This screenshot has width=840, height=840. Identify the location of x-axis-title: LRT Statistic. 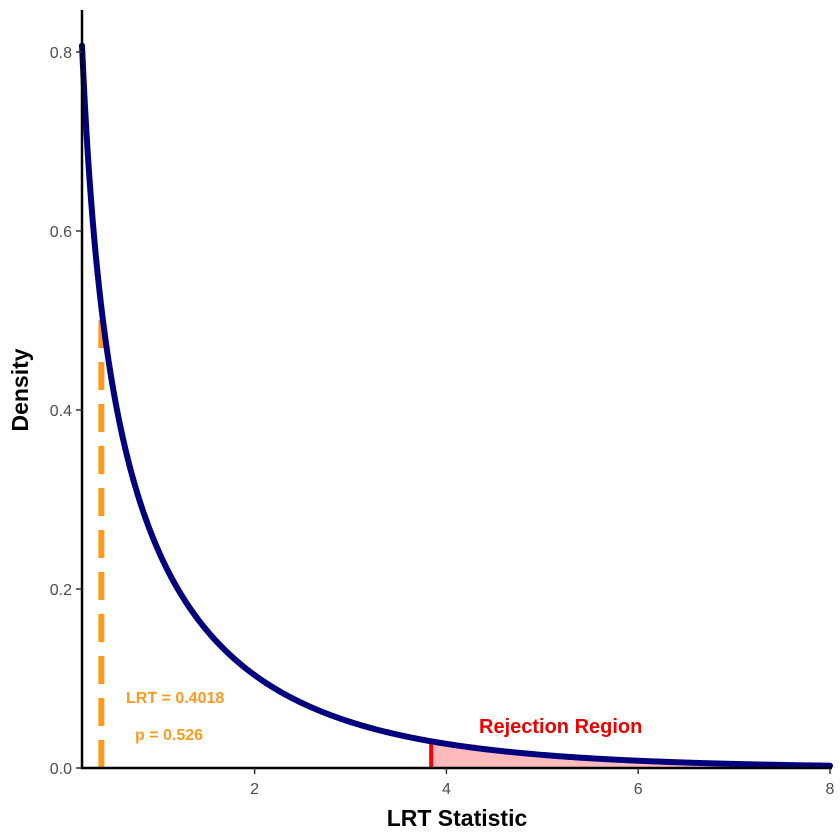
(457, 818).